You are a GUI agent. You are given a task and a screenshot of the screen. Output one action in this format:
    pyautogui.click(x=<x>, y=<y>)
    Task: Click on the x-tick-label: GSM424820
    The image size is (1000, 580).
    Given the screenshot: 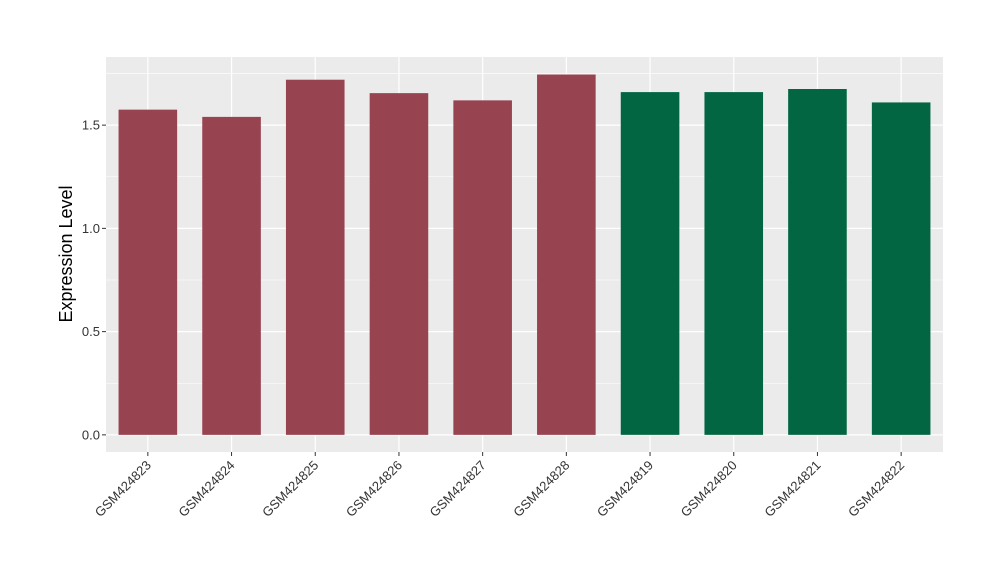 What is the action you would take?
    pyautogui.click(x=709, y=489)
    